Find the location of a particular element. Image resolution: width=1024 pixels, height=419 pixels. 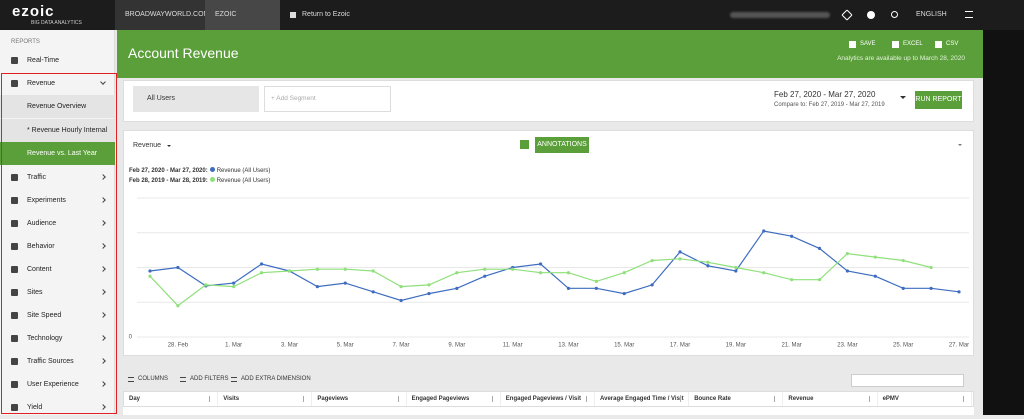

date-range: Feb 27, 2020 - Mar 27, 2020 is located at coordinates (825, 94).